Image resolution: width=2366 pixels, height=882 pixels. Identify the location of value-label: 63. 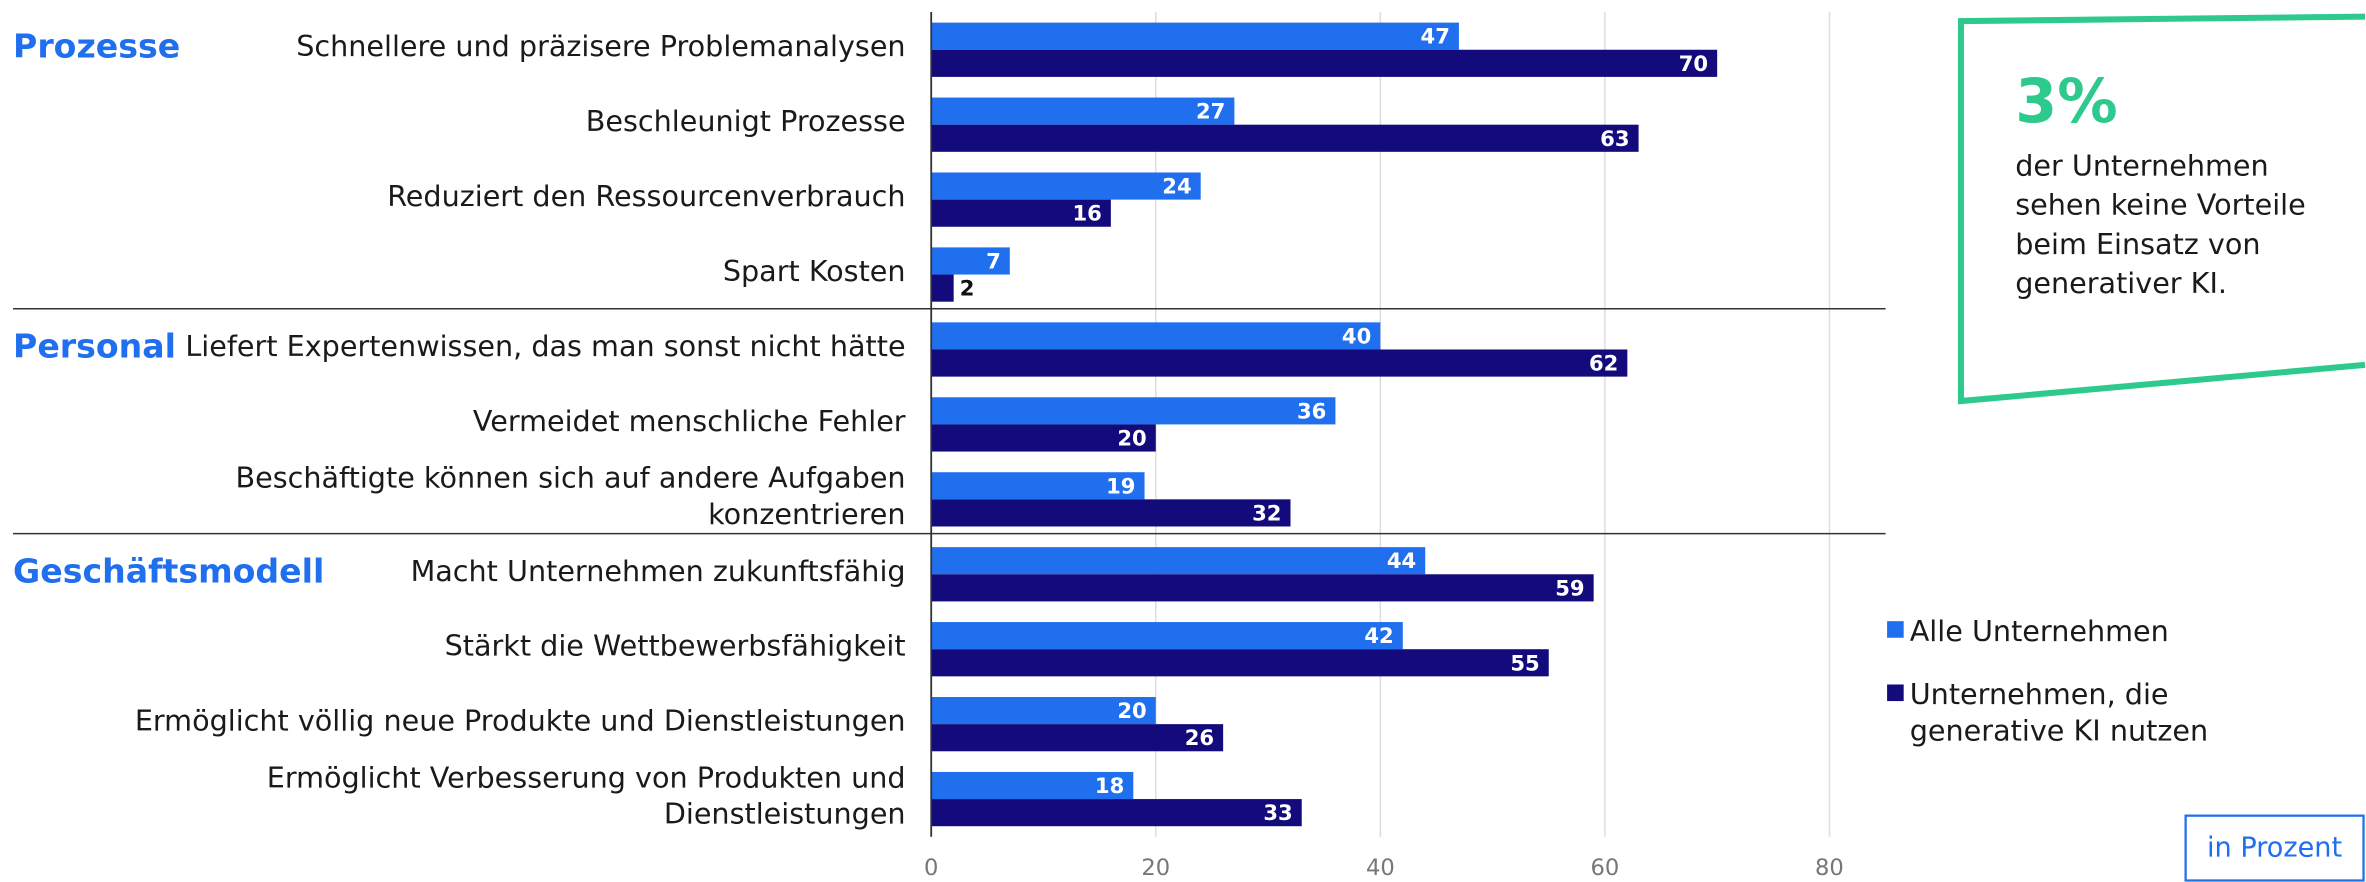
(1614, 138).